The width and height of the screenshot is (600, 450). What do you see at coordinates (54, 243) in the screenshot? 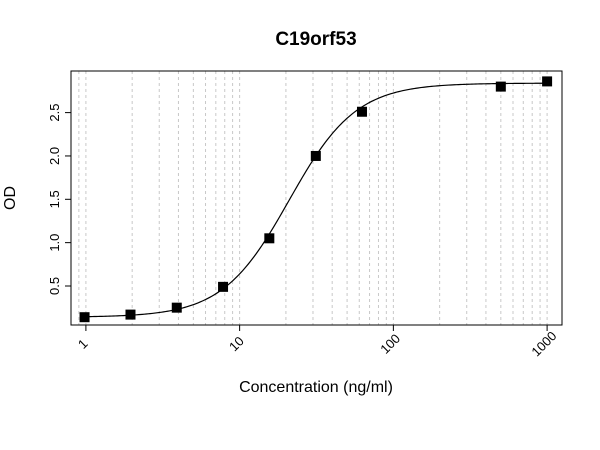
I see `y-tick-label: 1.0` at bounding box center [54, 243].